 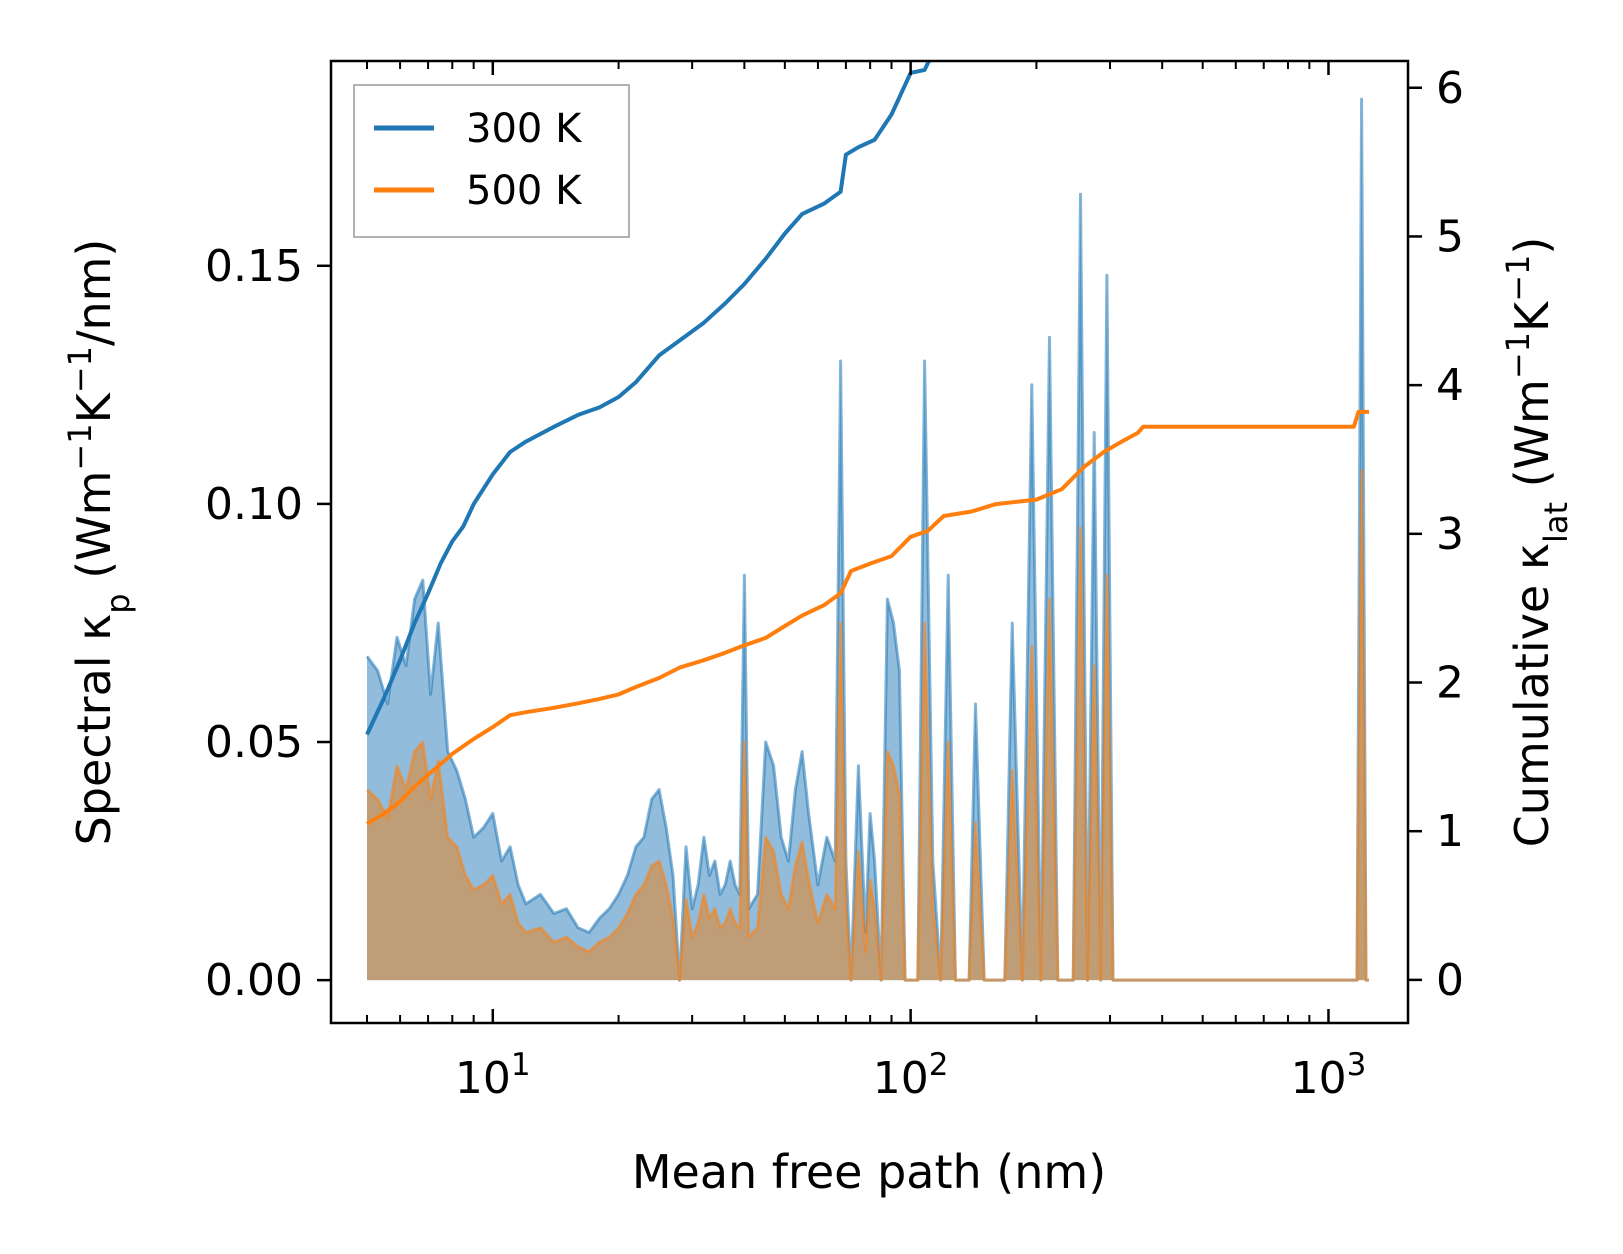 What do you see at coordinates (254, 980) in the screenshot?
I see `y-left-tick-label: 0.00` at bounding box center [254, 980].